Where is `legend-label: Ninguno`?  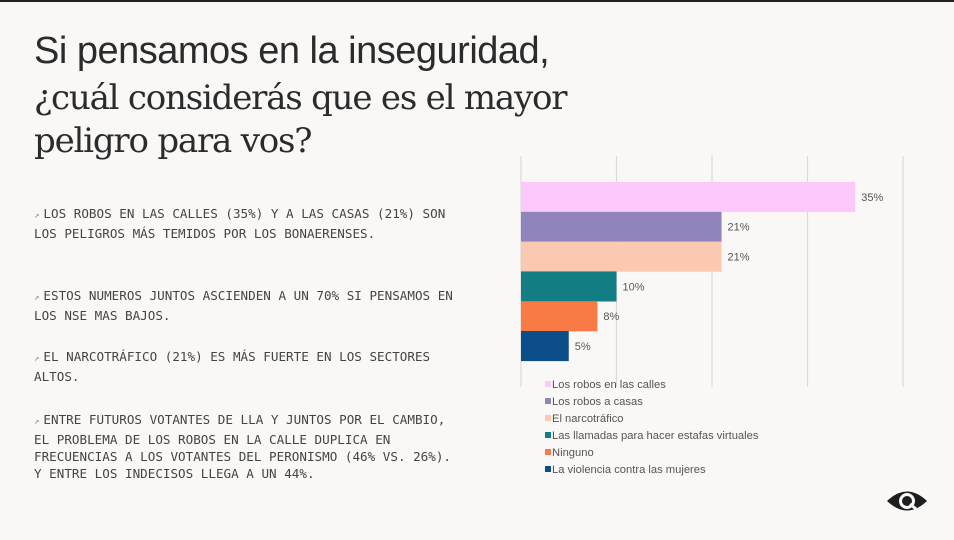
legend-label: Ninguno is located at coordinates (573, 453).